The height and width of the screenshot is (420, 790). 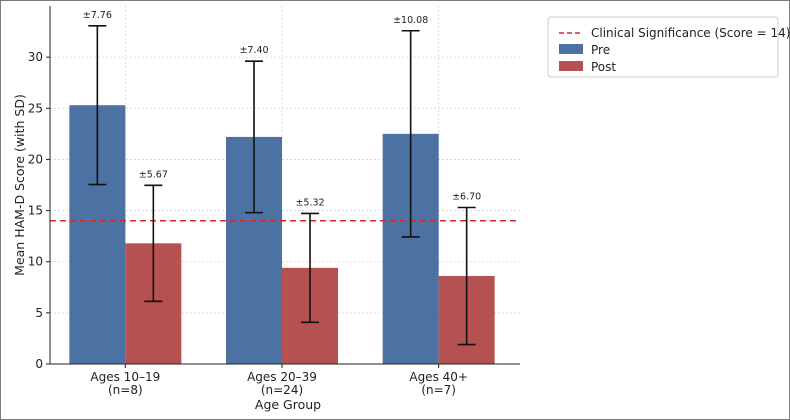 I want to click on sd-label: ±7.76, so click(x=97, y=15).